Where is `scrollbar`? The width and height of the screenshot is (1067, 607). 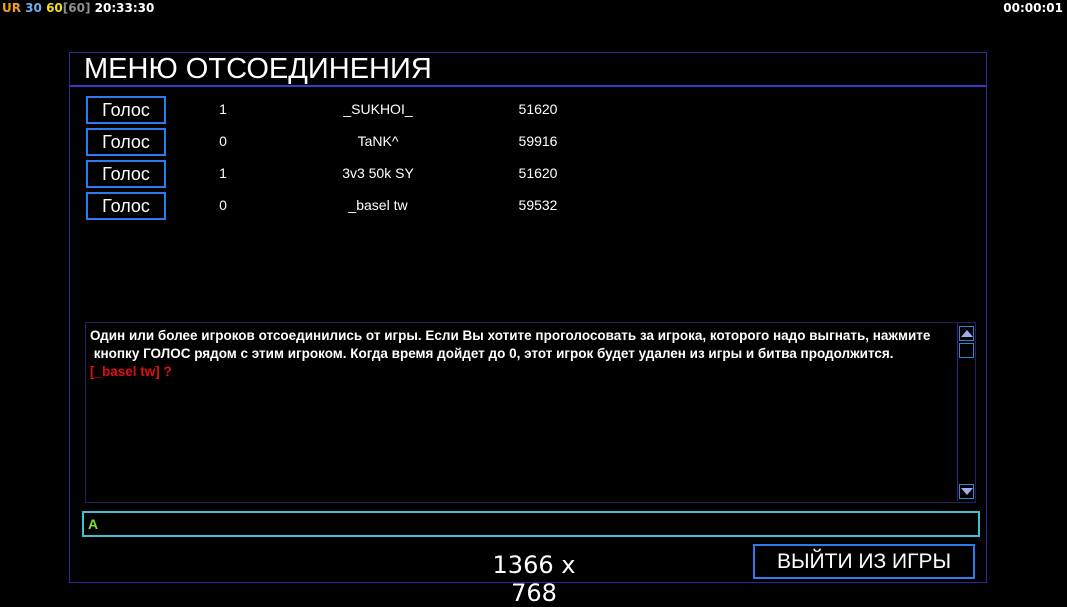
scrollbar is located at coordinates (966, 412).